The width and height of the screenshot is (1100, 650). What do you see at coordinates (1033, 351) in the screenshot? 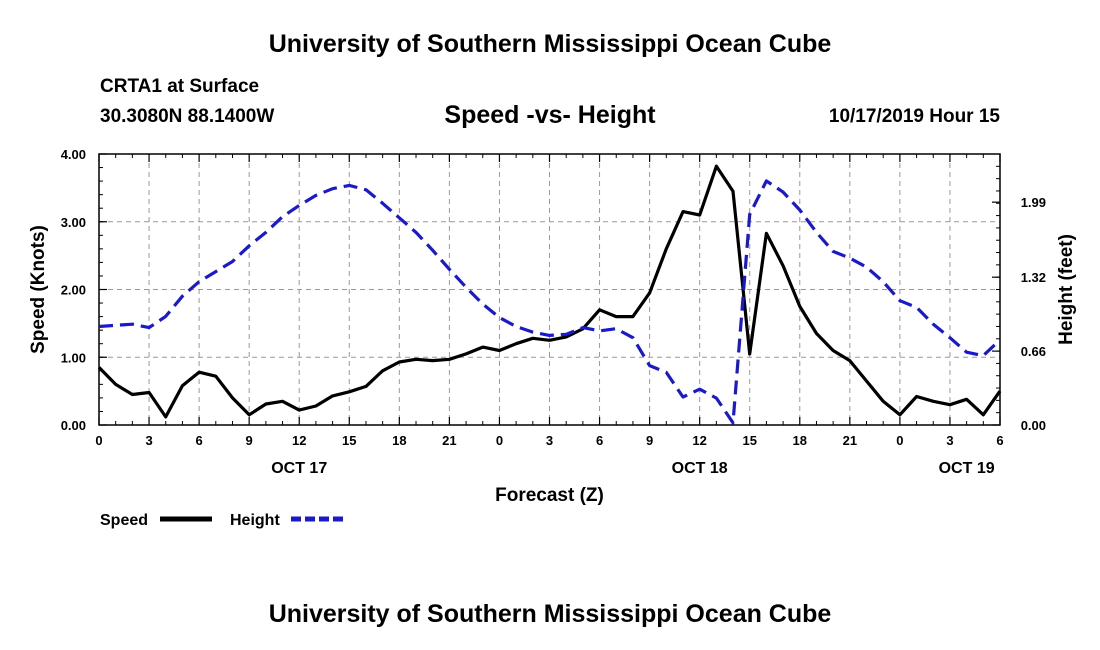
I see `y2-tick-label: 0.66` at bounding box center [1033, 351].